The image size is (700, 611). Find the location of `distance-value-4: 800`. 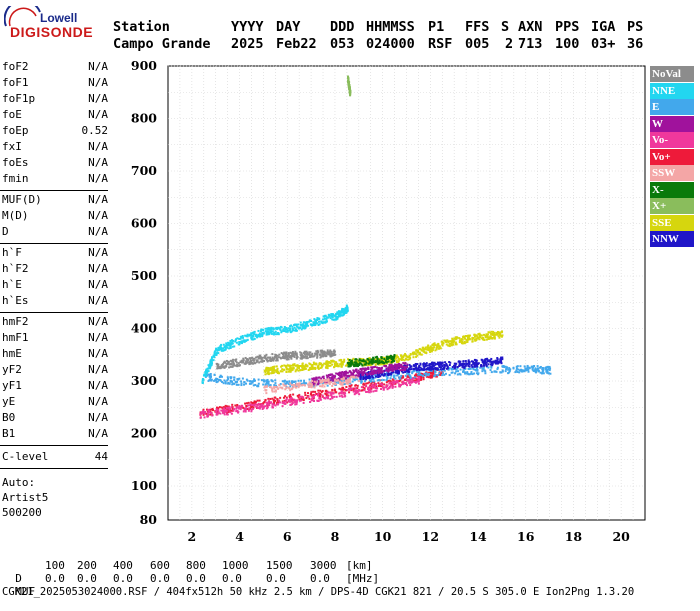

distance-value-4: 800 is located at coordinates (196, 565).